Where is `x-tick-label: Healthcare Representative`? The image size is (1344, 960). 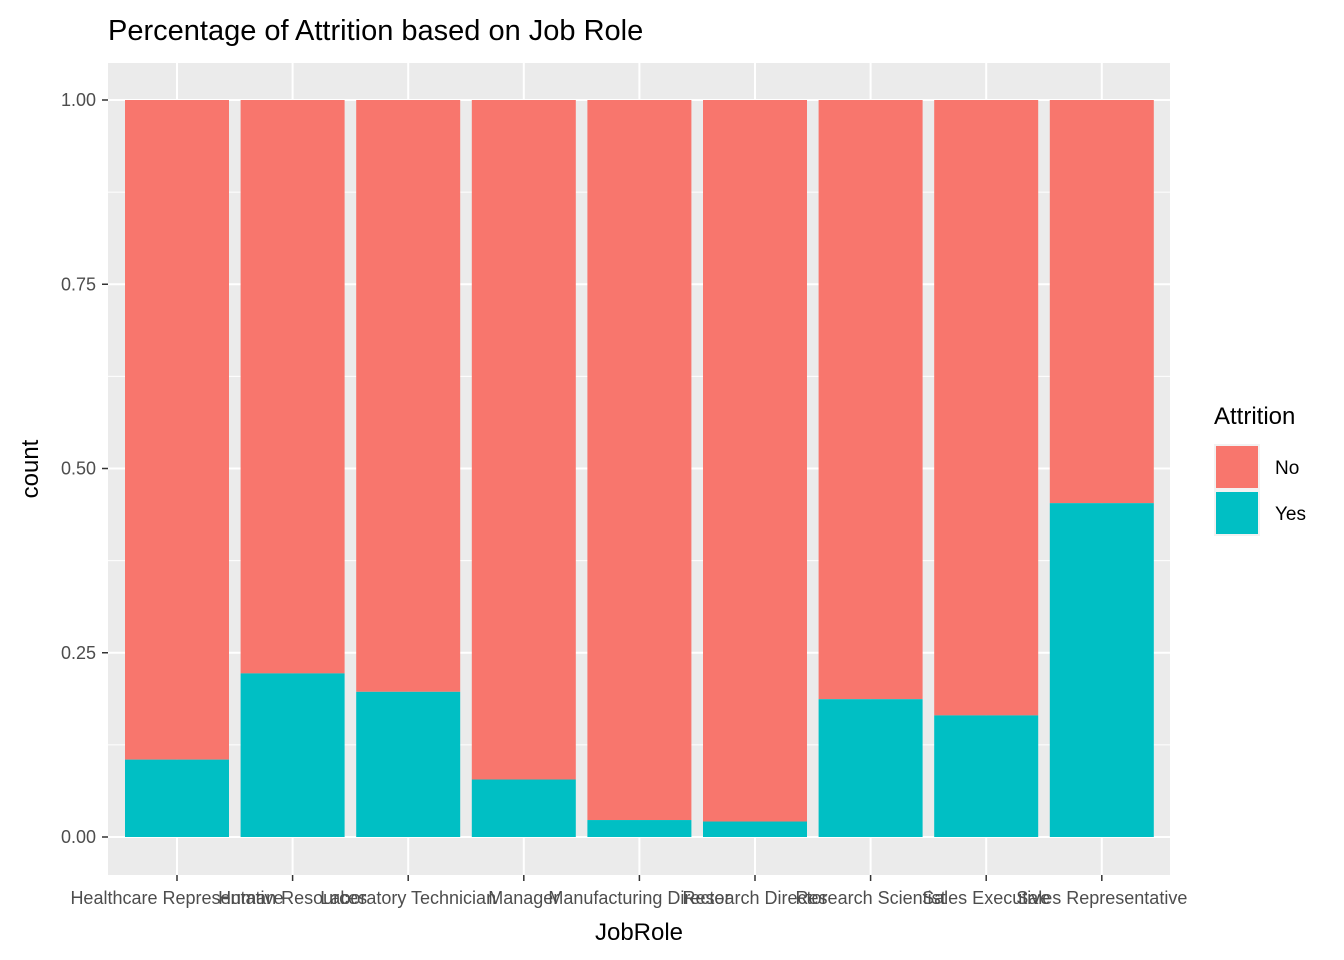 x-tick-label: Healthcare Representative is located at coordinates (176, 898).